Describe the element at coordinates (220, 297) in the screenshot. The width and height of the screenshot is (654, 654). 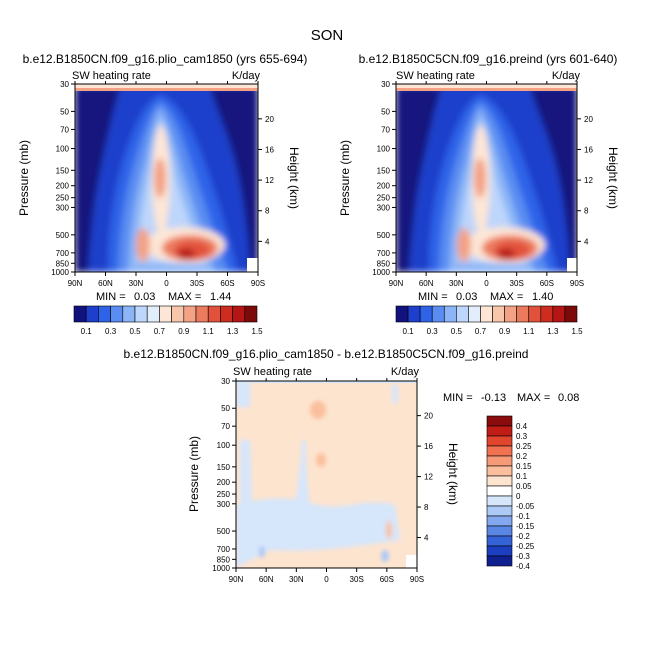
I see `panel-1-max-value: 1.44` at that location.